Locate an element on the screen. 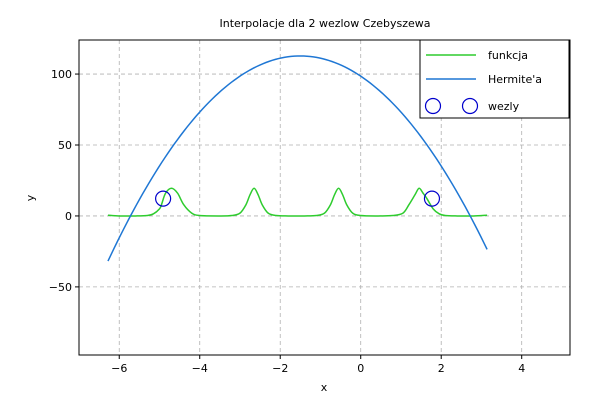 The image size is (600, 400). x-tick-label: −6 is located at coordinates (119, 368).